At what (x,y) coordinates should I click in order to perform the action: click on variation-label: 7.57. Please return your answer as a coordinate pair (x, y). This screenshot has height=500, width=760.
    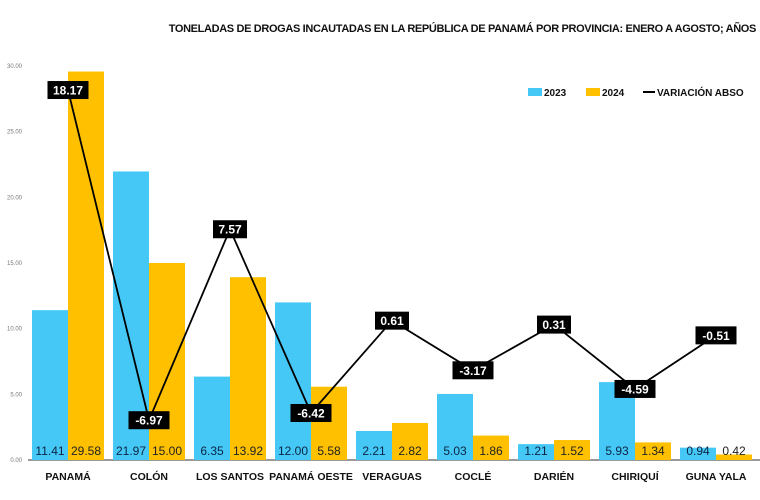
    Looking at the image, I should click on (230, 230).